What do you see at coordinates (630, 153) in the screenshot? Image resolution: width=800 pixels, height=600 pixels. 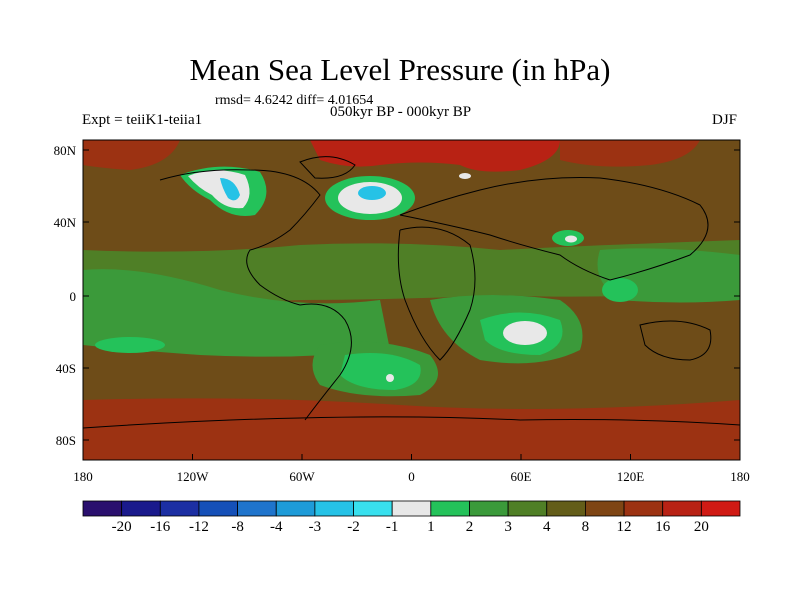 I see `siberian-high` at bounding box center [630, 153].